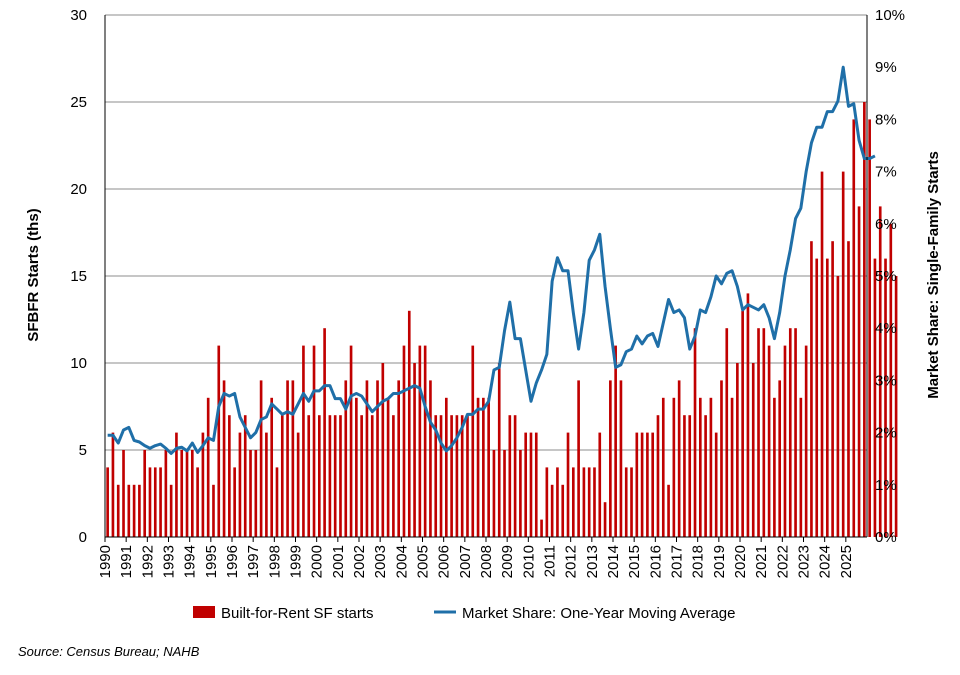  Describe the element at coordinates (719, 561) in the screenshot. I see `x-tick-label: 2019` at that location.